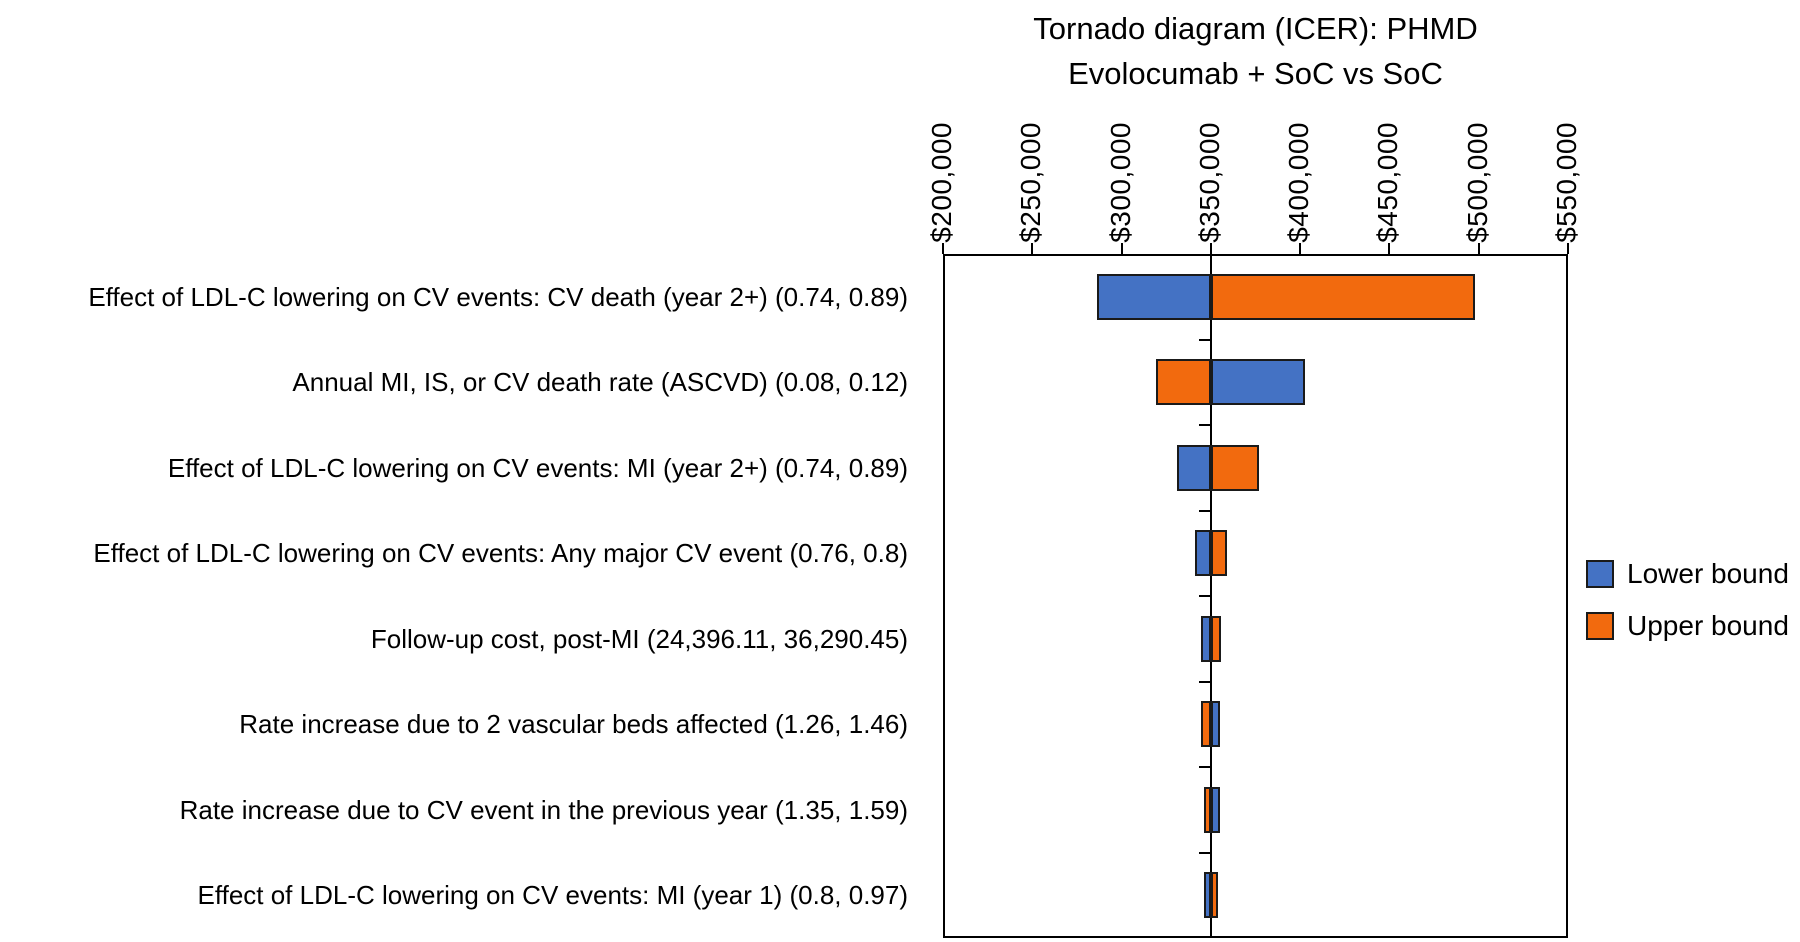 This screenshot has height=942, width=1800. I want to click on x-axis-tick-label: $200,000, so click(941, 182).